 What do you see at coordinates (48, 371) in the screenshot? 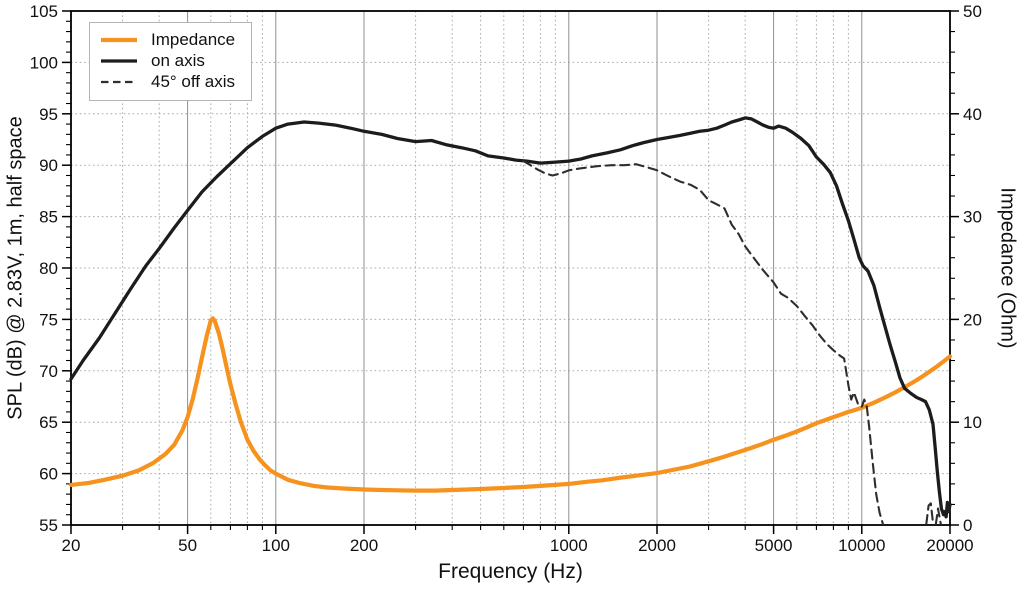
I see `y-left-tick-label: 70` at bounding box center [48, 371].